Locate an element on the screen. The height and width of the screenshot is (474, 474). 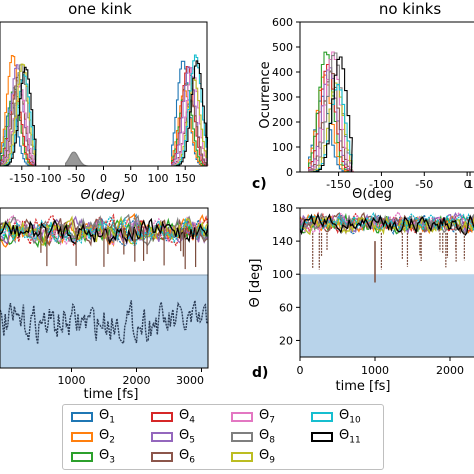
x-tick-label: -50 is located at coordinates (76, 178).